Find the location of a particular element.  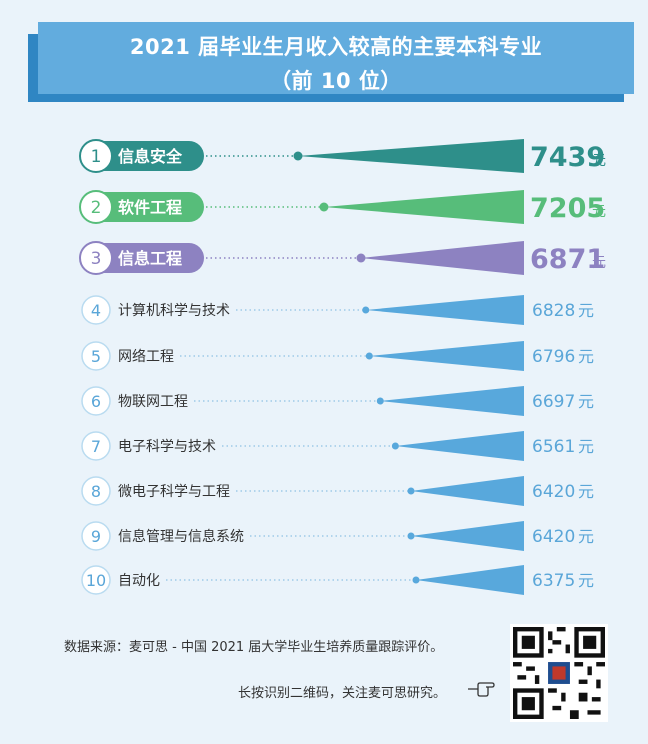

rank-number: 1 is located at coordinates (96, 157).